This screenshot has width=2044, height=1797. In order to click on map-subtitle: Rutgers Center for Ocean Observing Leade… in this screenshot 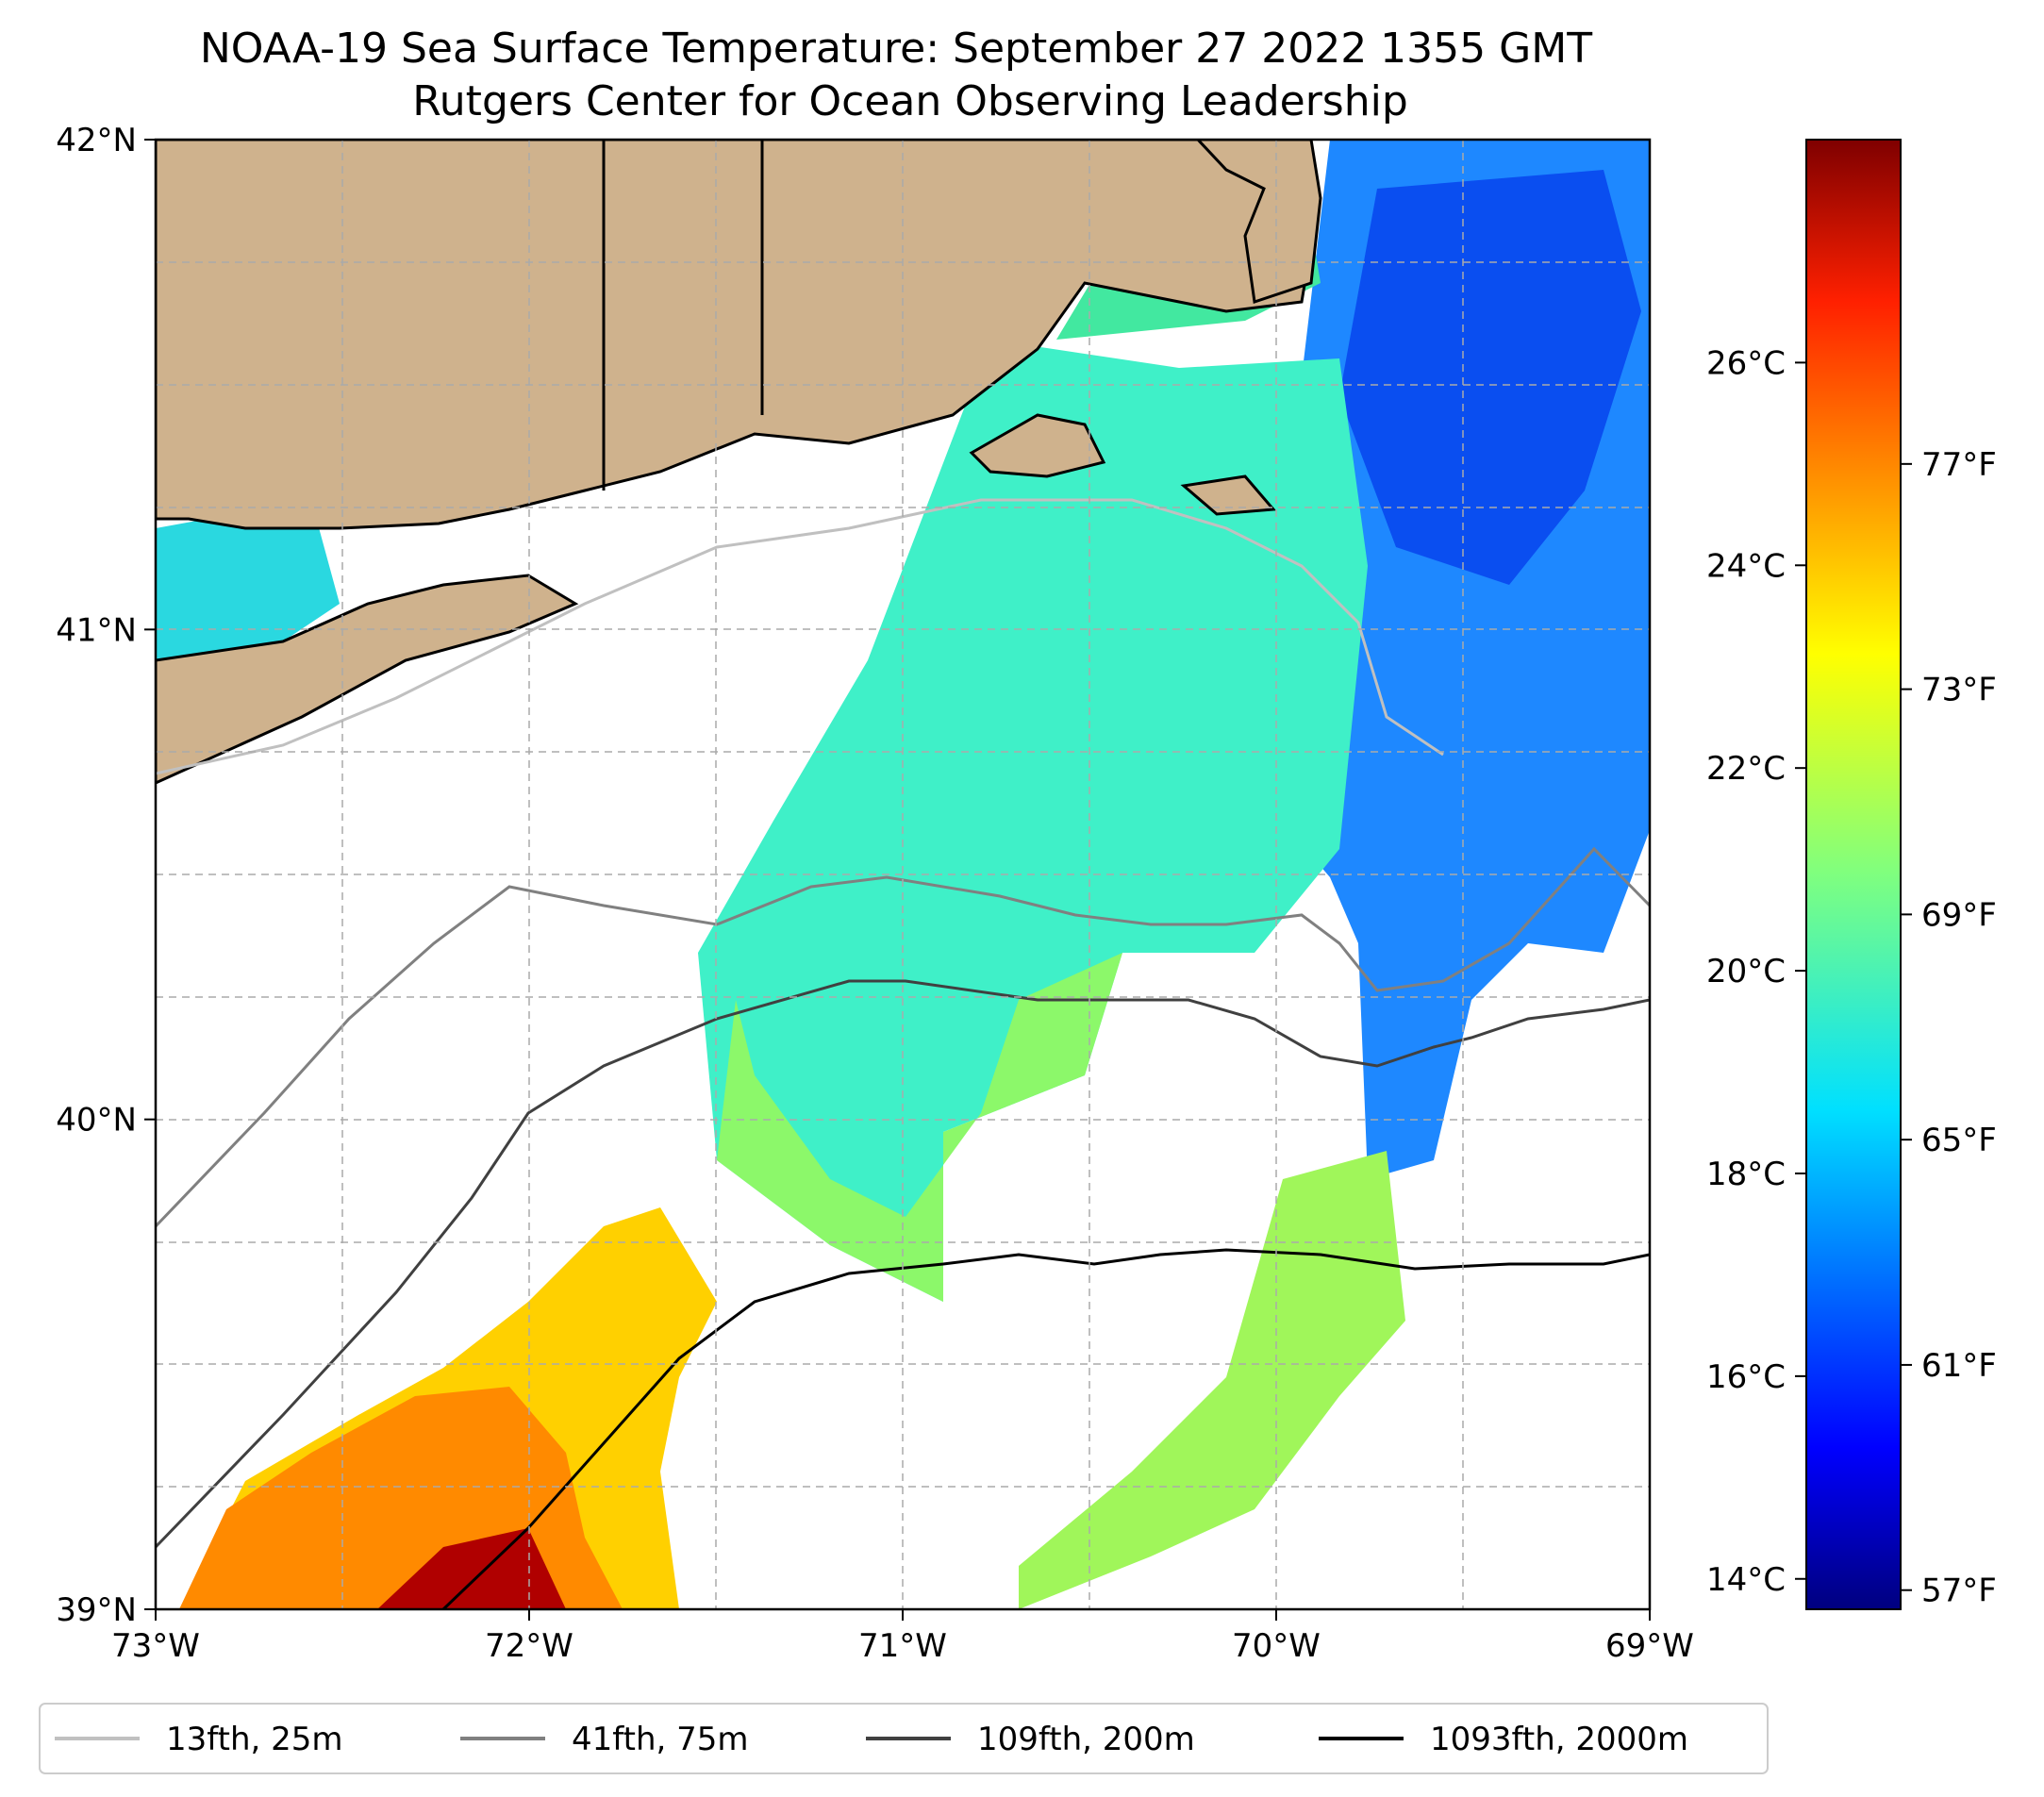, I will do `click(910, 101)`.